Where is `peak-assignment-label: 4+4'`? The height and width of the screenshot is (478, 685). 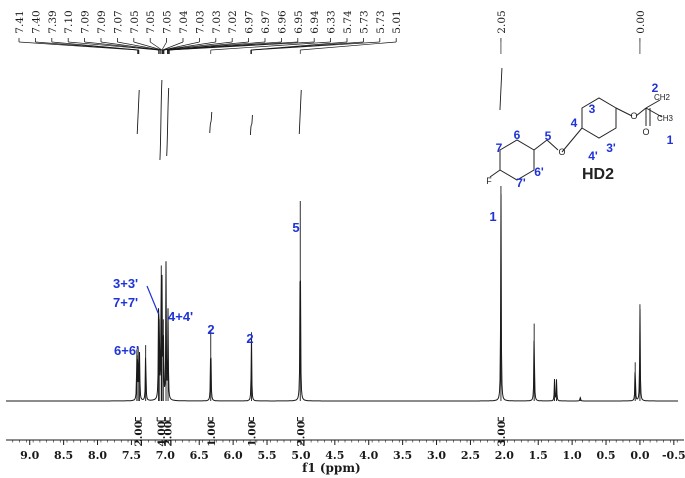
peak-assignment-label: 4+4' is located at coordinates (180, 316).